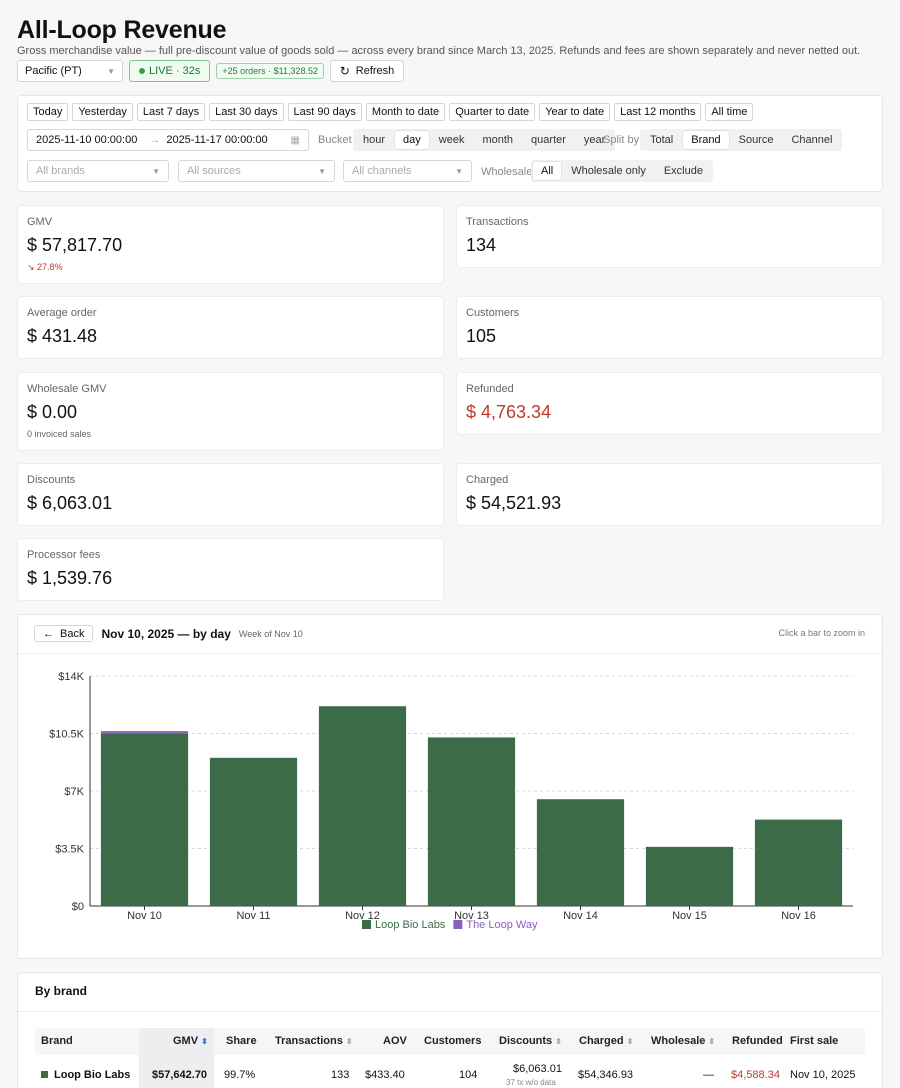  What do you see at coordinates (270, 633) in the screenshot?
I see `chart-subtitle: Week of Nov 10` at bounding box center [270, 633].